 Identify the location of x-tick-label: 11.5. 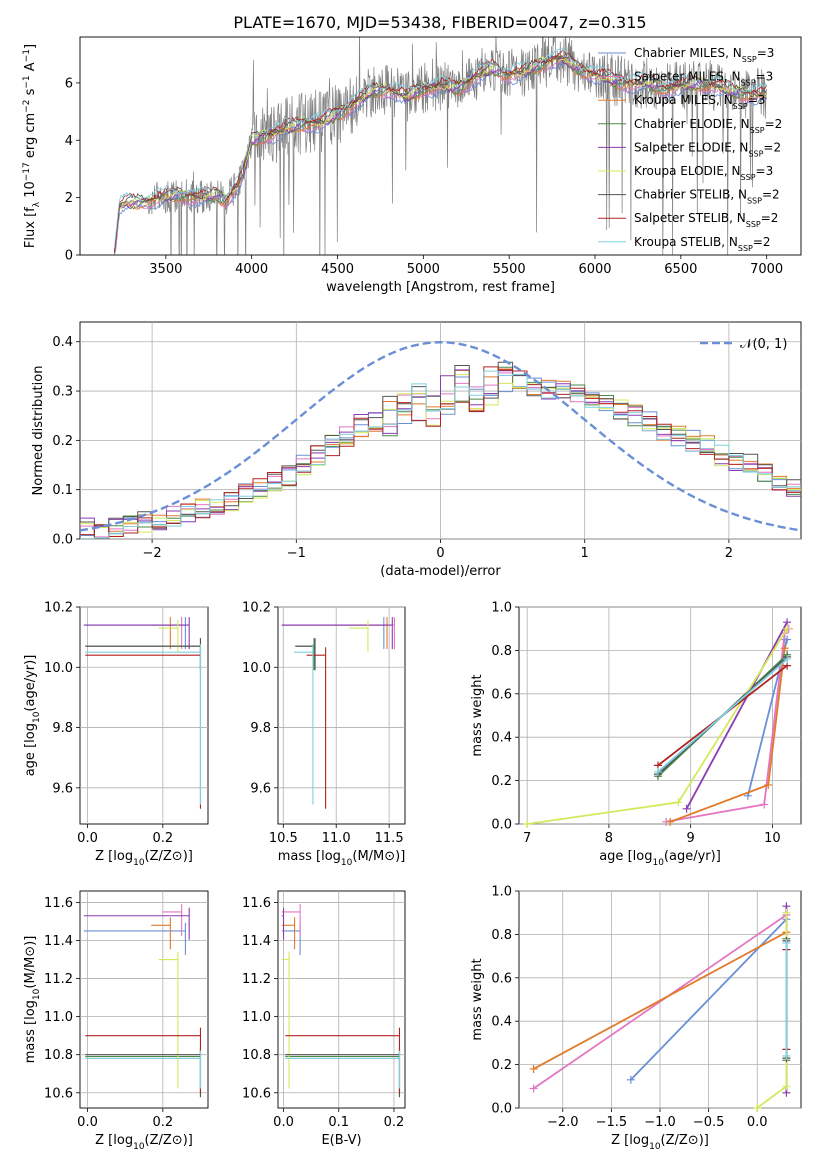
(389, 838).